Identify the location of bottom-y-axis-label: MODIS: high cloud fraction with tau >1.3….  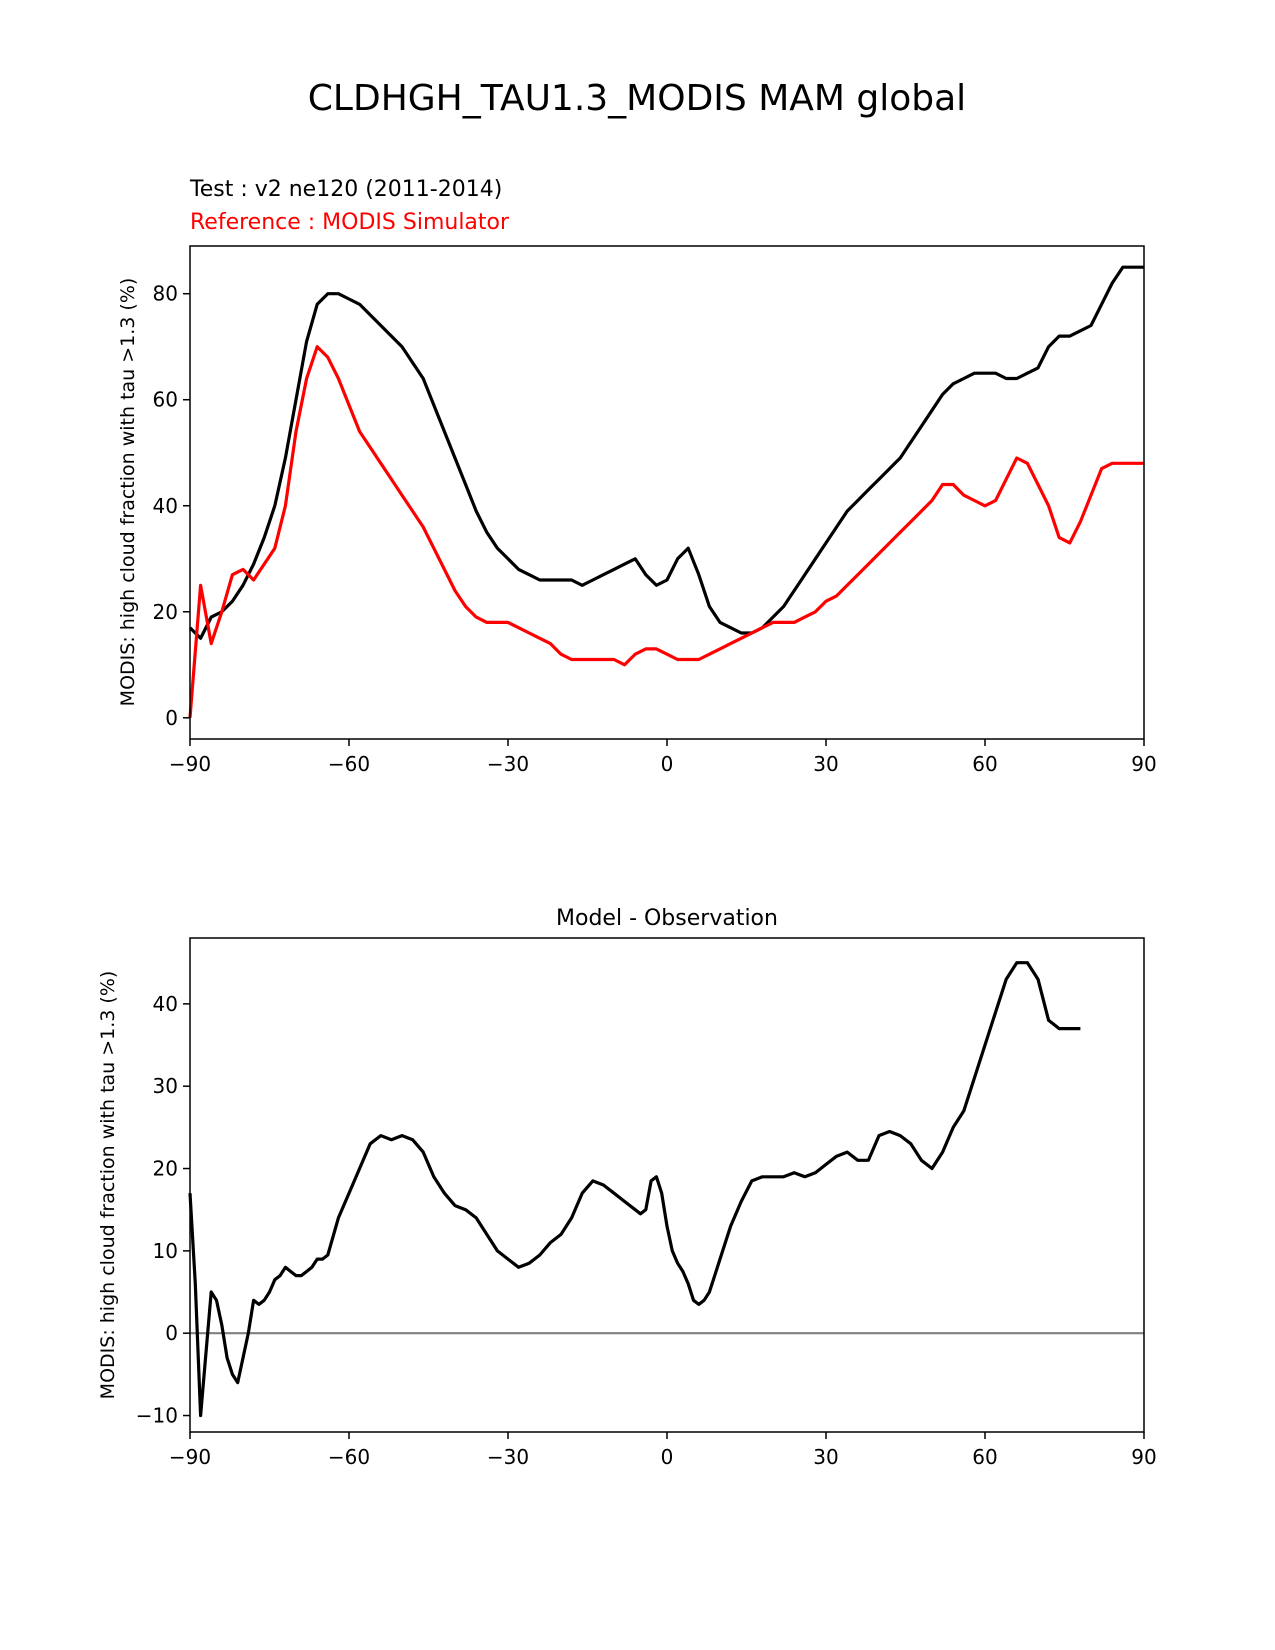
(108, 1185).